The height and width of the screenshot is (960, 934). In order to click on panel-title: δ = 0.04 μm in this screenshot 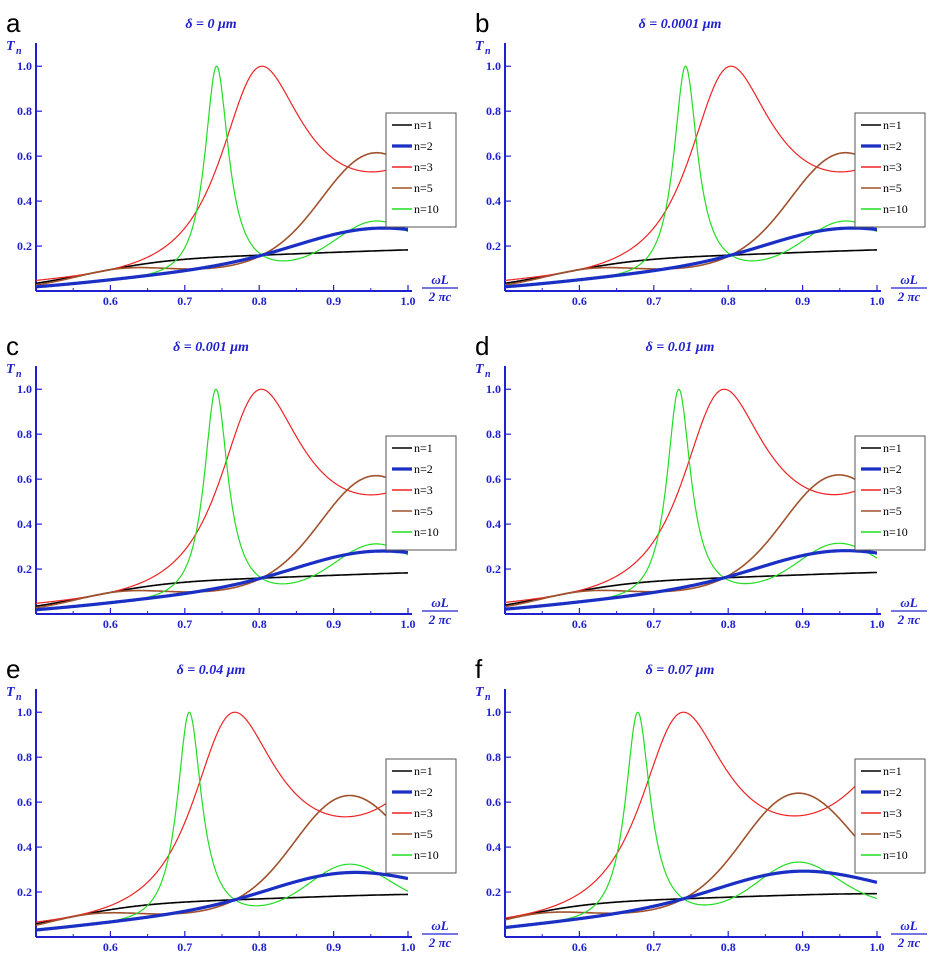, I will do `click(211, 670)`.